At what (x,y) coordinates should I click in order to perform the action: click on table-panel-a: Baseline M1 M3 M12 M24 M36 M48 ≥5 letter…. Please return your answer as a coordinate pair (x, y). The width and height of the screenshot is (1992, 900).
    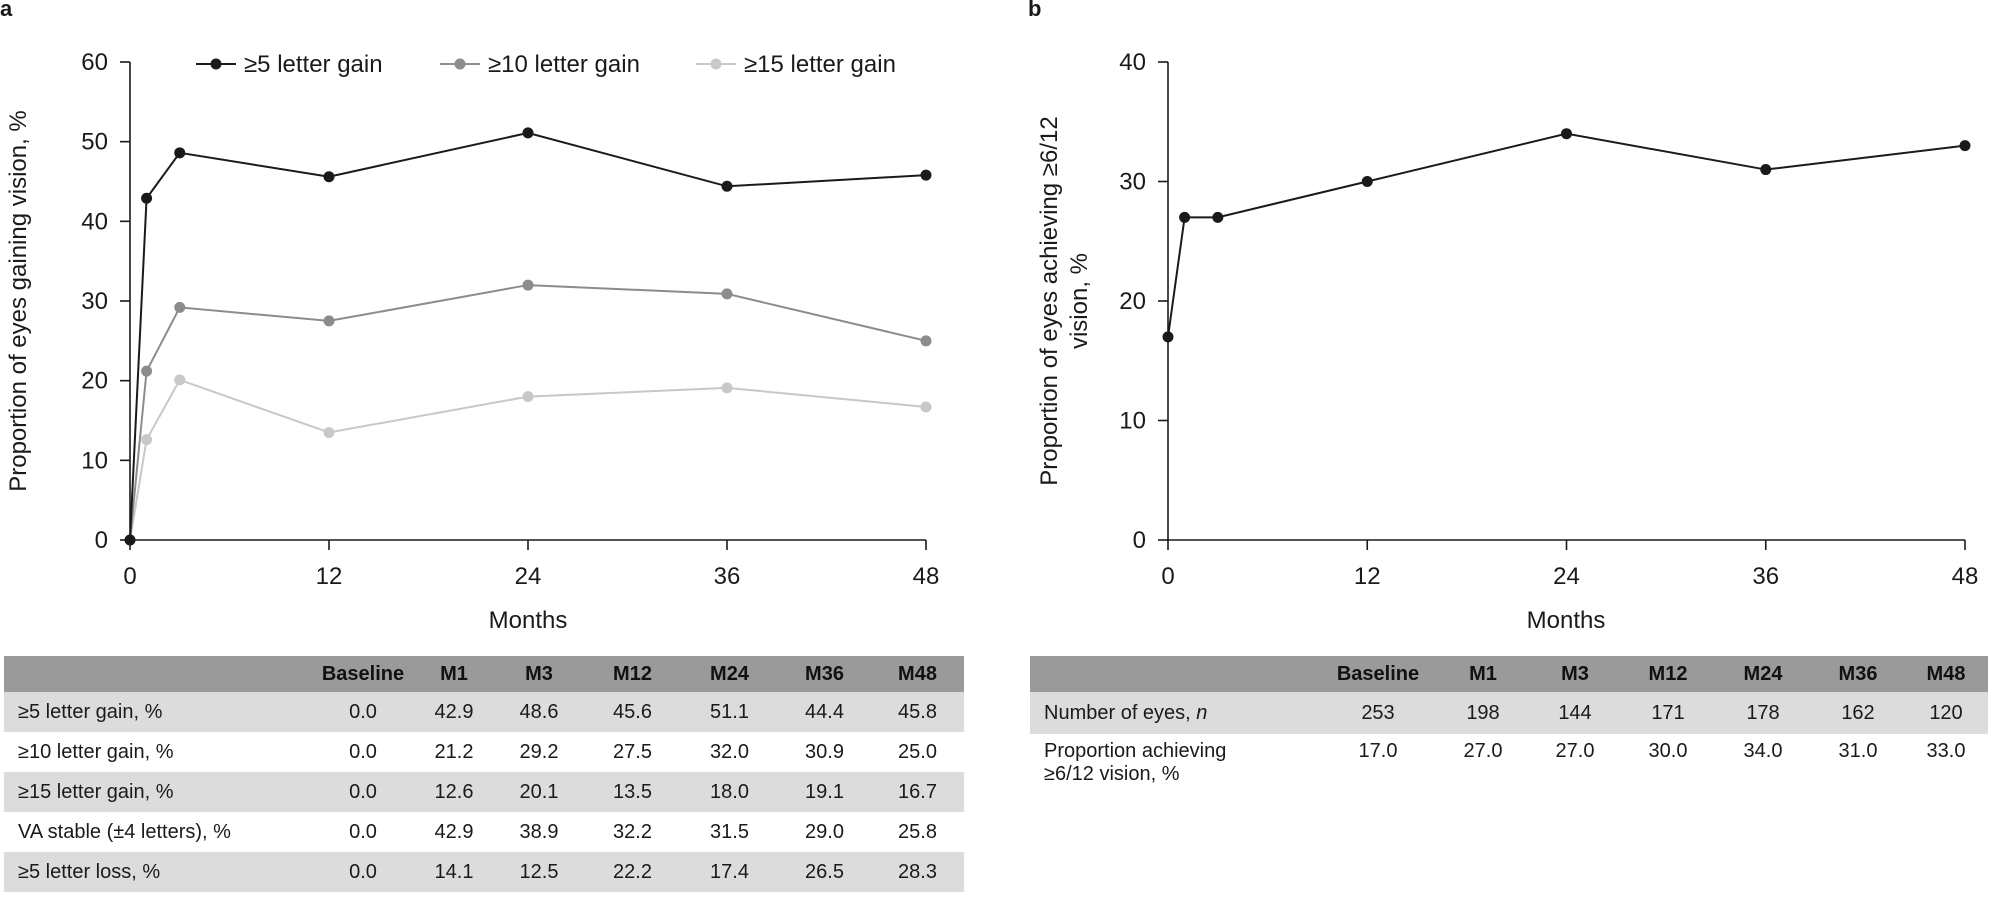
    Looking at the image, I should click on (484, 774).